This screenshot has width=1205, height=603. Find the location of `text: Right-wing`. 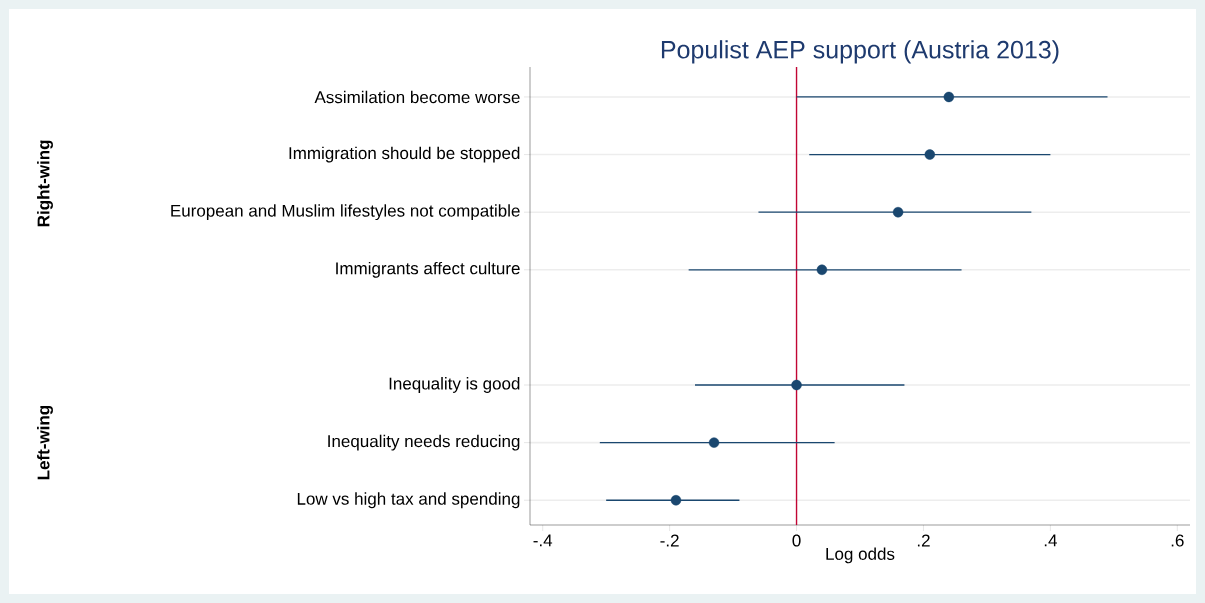

text: Right-wing is located at coordinates (45, 183).